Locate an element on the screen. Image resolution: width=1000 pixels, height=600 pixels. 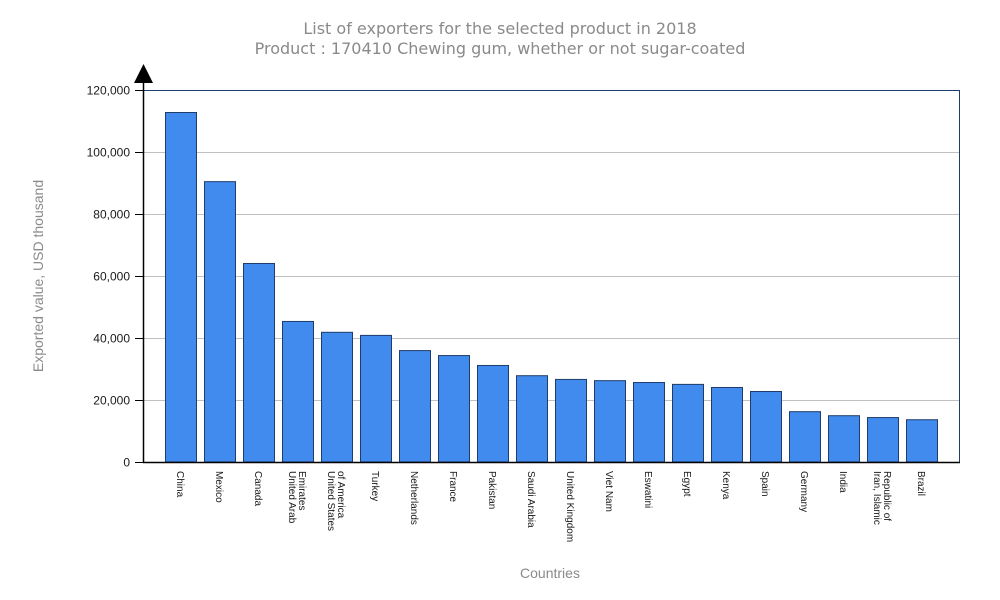
x-tick-label: Brazil is located at coordinates (920, 483).